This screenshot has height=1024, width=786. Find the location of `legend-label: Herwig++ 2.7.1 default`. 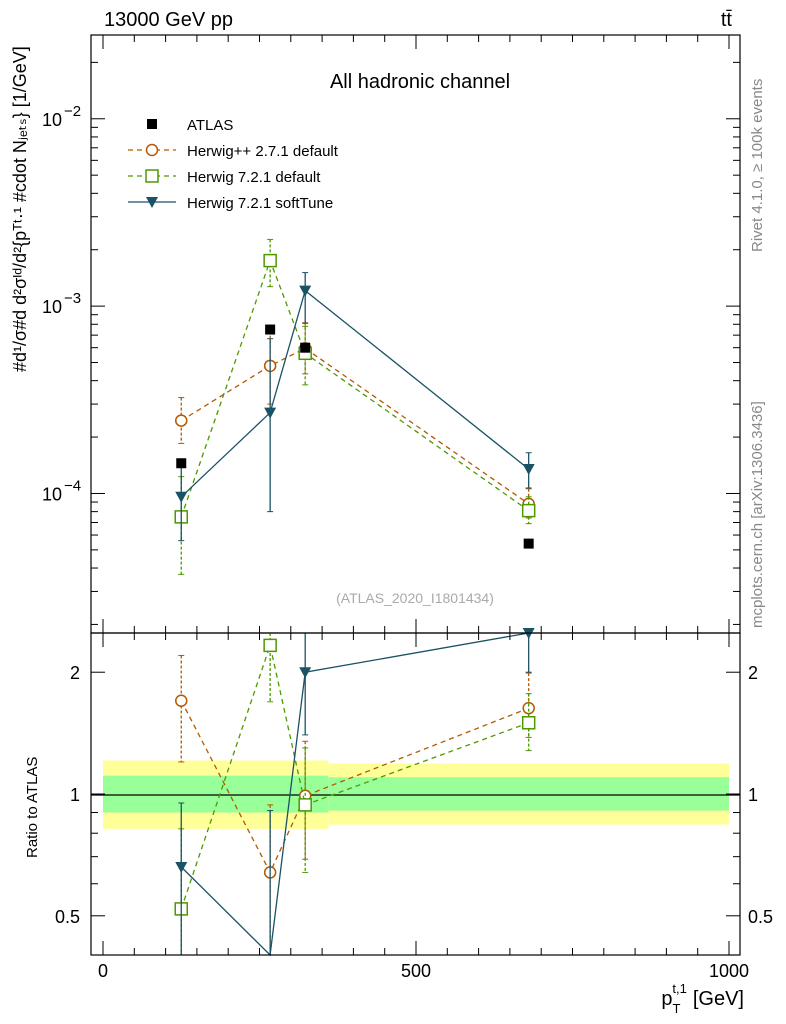

legend-label: Herwig++ 2.7.1 default is located at coordinates (263, 151).